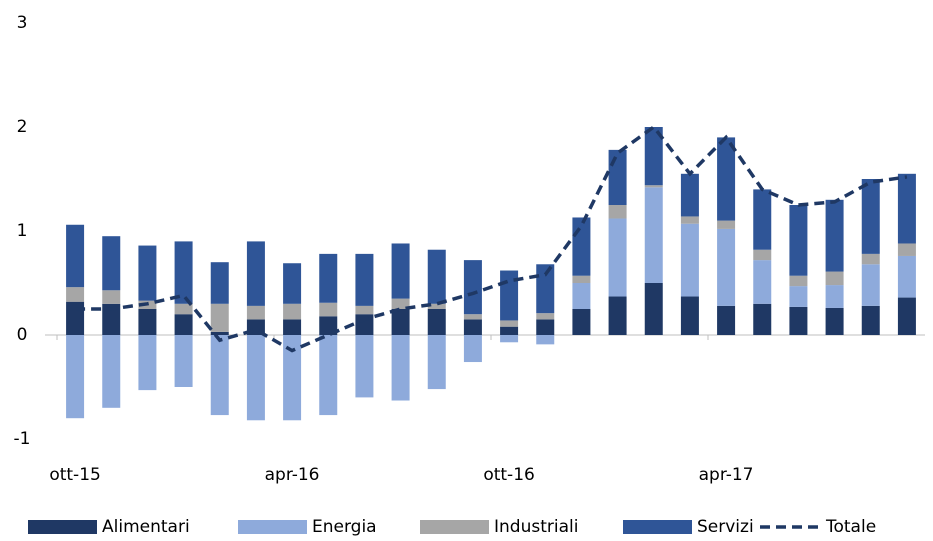 This screenshot has width=933, height=541. What do you see at coordinates (292, 475) in the screenshot?
I see `x-tick-label: apr-16` at bounding box center [292, 475].